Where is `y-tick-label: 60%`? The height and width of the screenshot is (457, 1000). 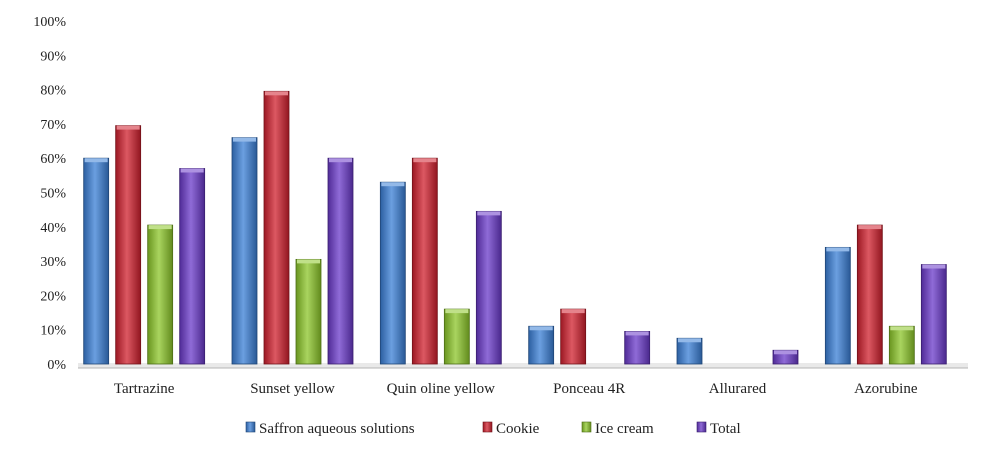
y-tick-label: 60% is located at coordinates (53, 159).